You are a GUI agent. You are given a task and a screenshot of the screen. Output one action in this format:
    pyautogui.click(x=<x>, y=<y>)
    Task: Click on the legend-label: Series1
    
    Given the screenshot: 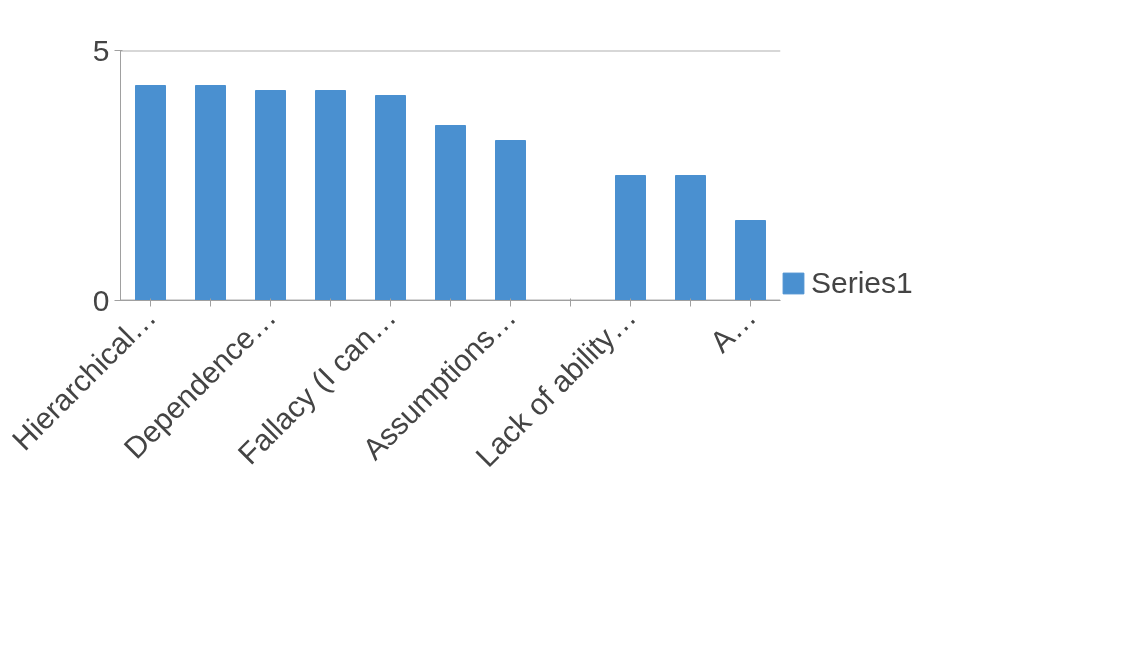 What is the action you would take?
    pyautogui.click(x=862, y=283)
    